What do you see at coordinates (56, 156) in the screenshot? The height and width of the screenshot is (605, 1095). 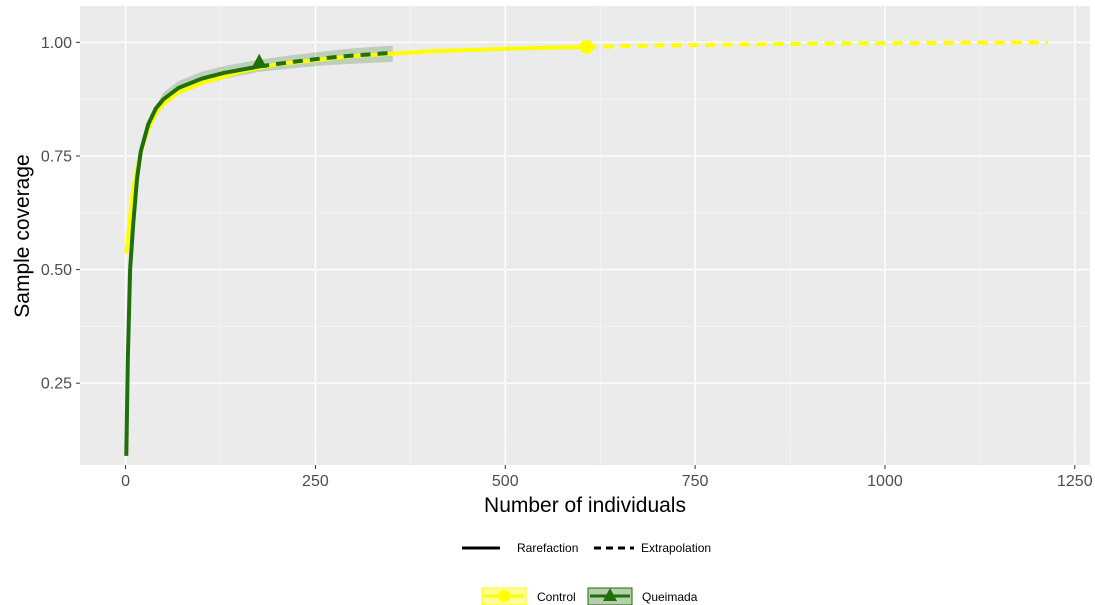 I see `y-tick-label: 0.75` at bounding box center [56, 156].